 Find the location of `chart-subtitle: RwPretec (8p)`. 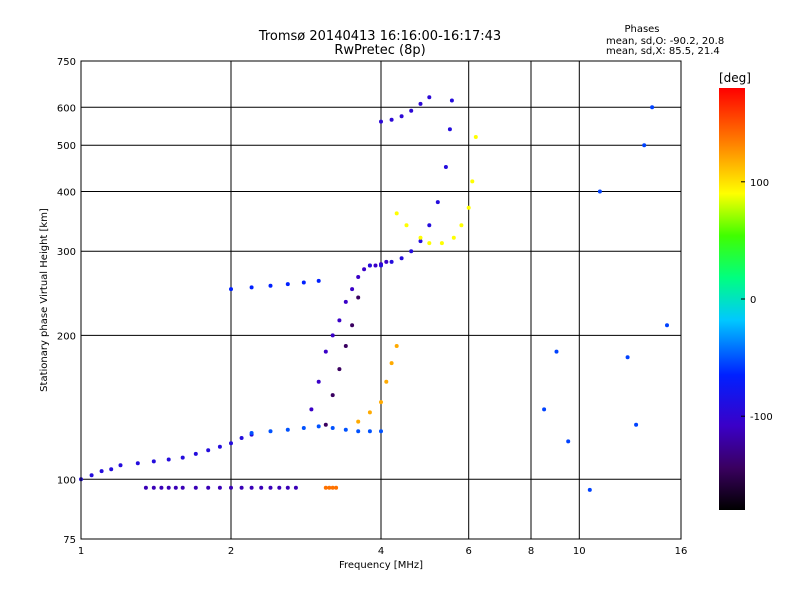

chart-subtitle: RwPretec (8p) is located at coordinates (379, 50).